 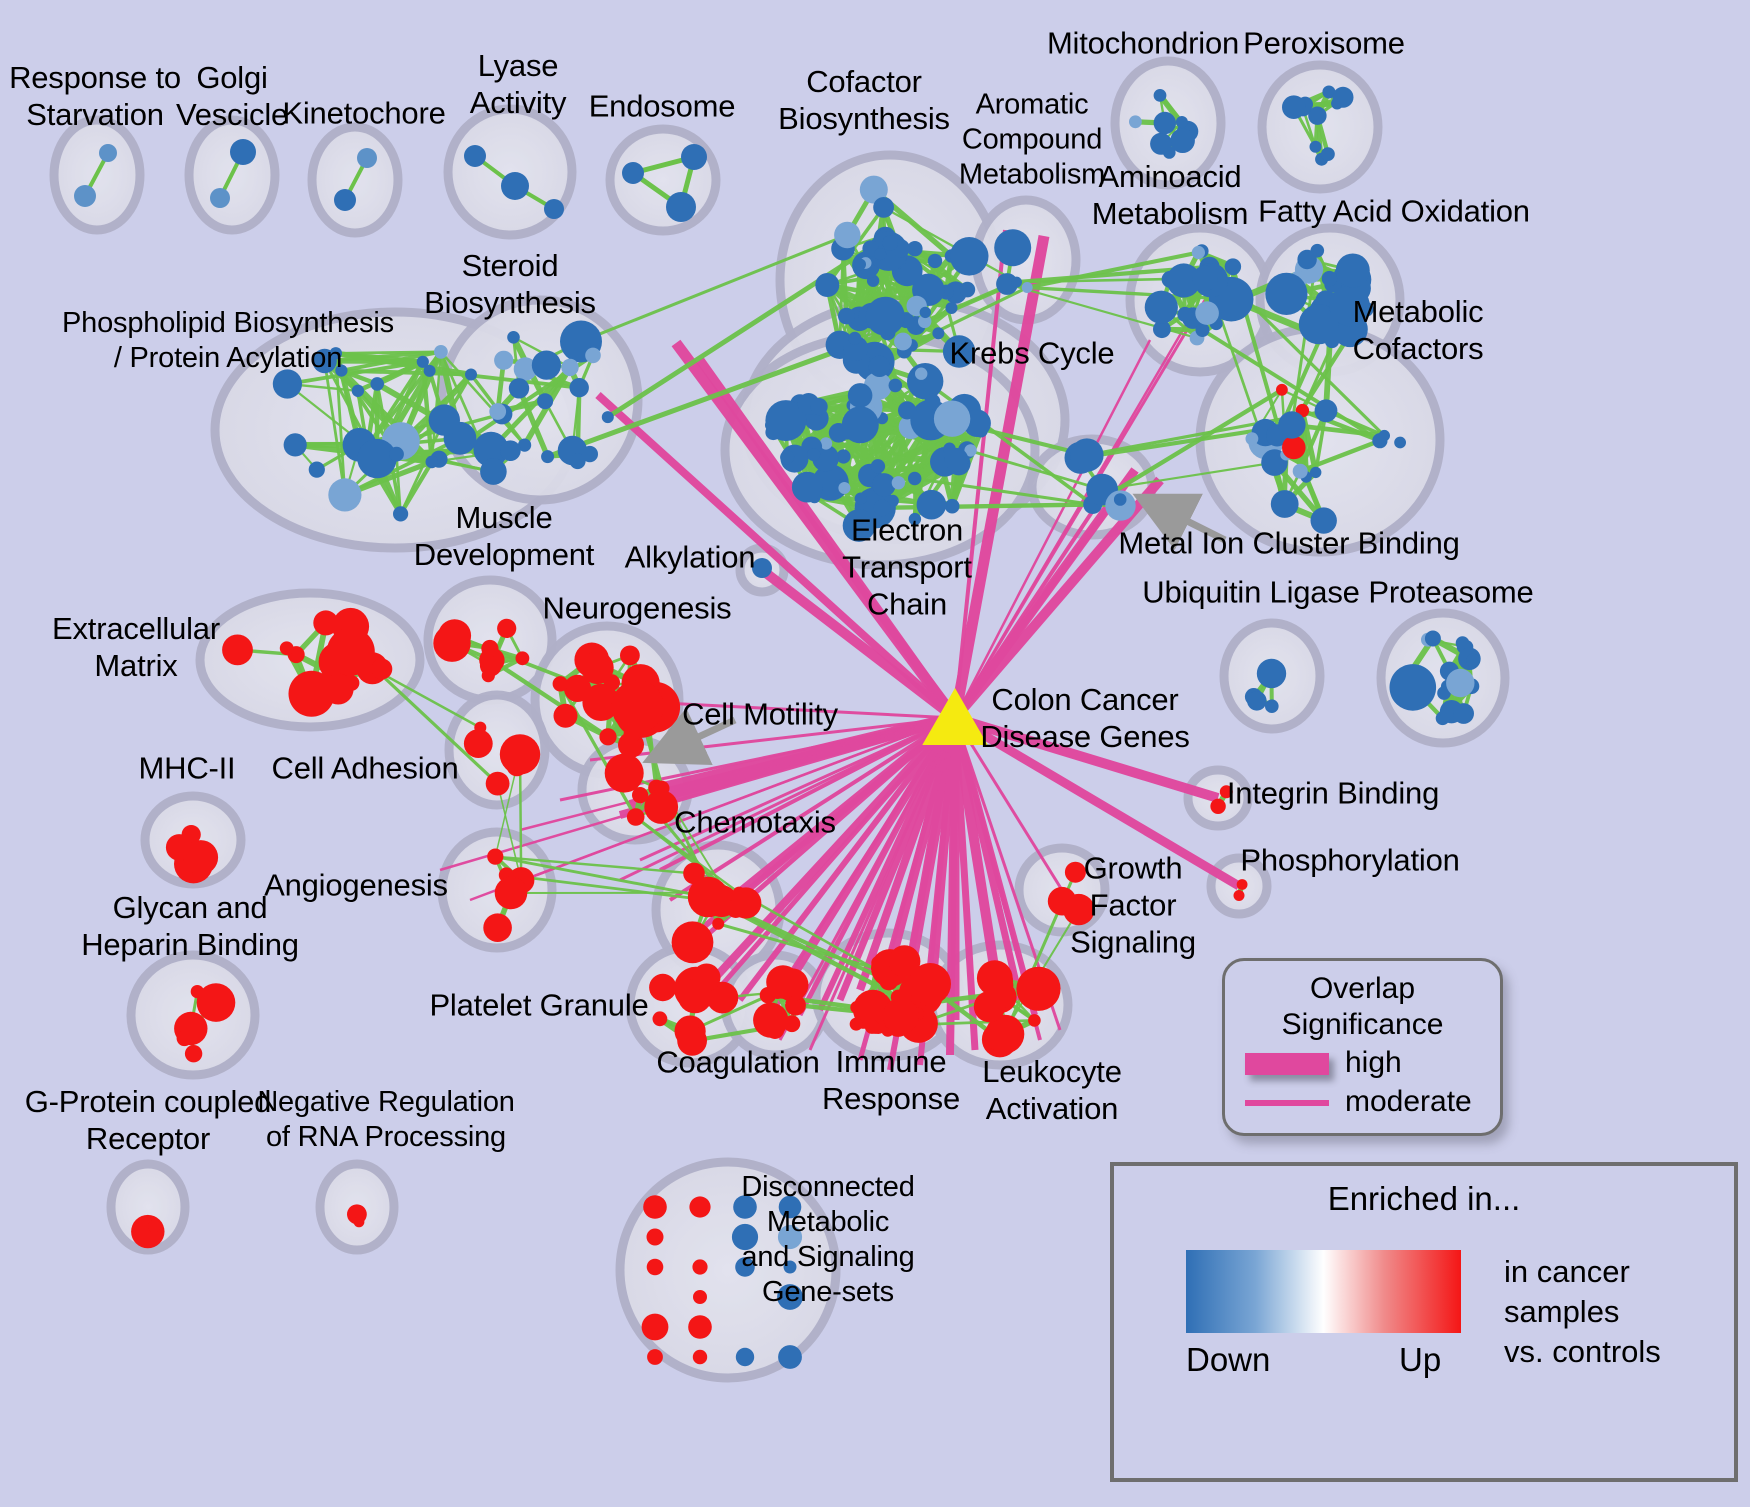 What do you see at coordinates (398, 484) in the screenshot?
I see `overlap-edge` at bounding box center [398, 484].